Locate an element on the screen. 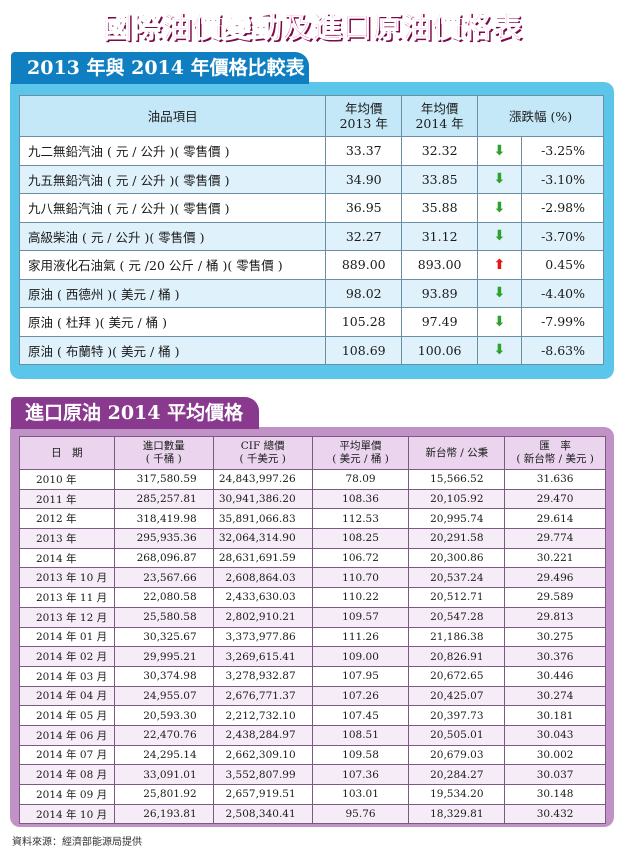  change-percent: -7.99% is located at coordinates (562, 322).